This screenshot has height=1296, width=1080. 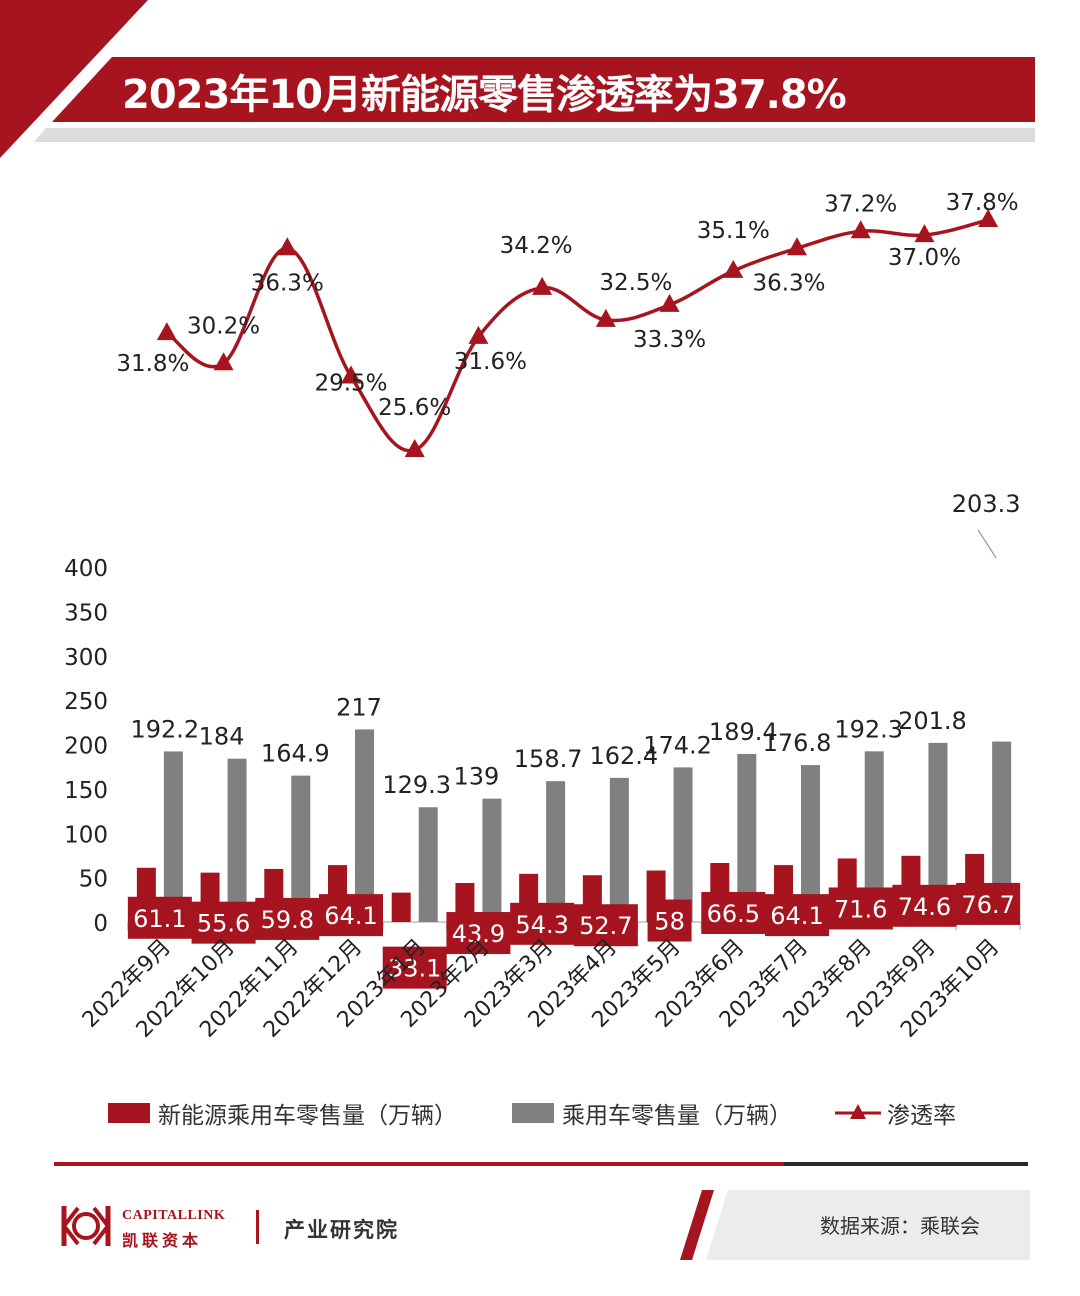 I want to click on total-data-label: 164.9, so click(x=295, y=754).